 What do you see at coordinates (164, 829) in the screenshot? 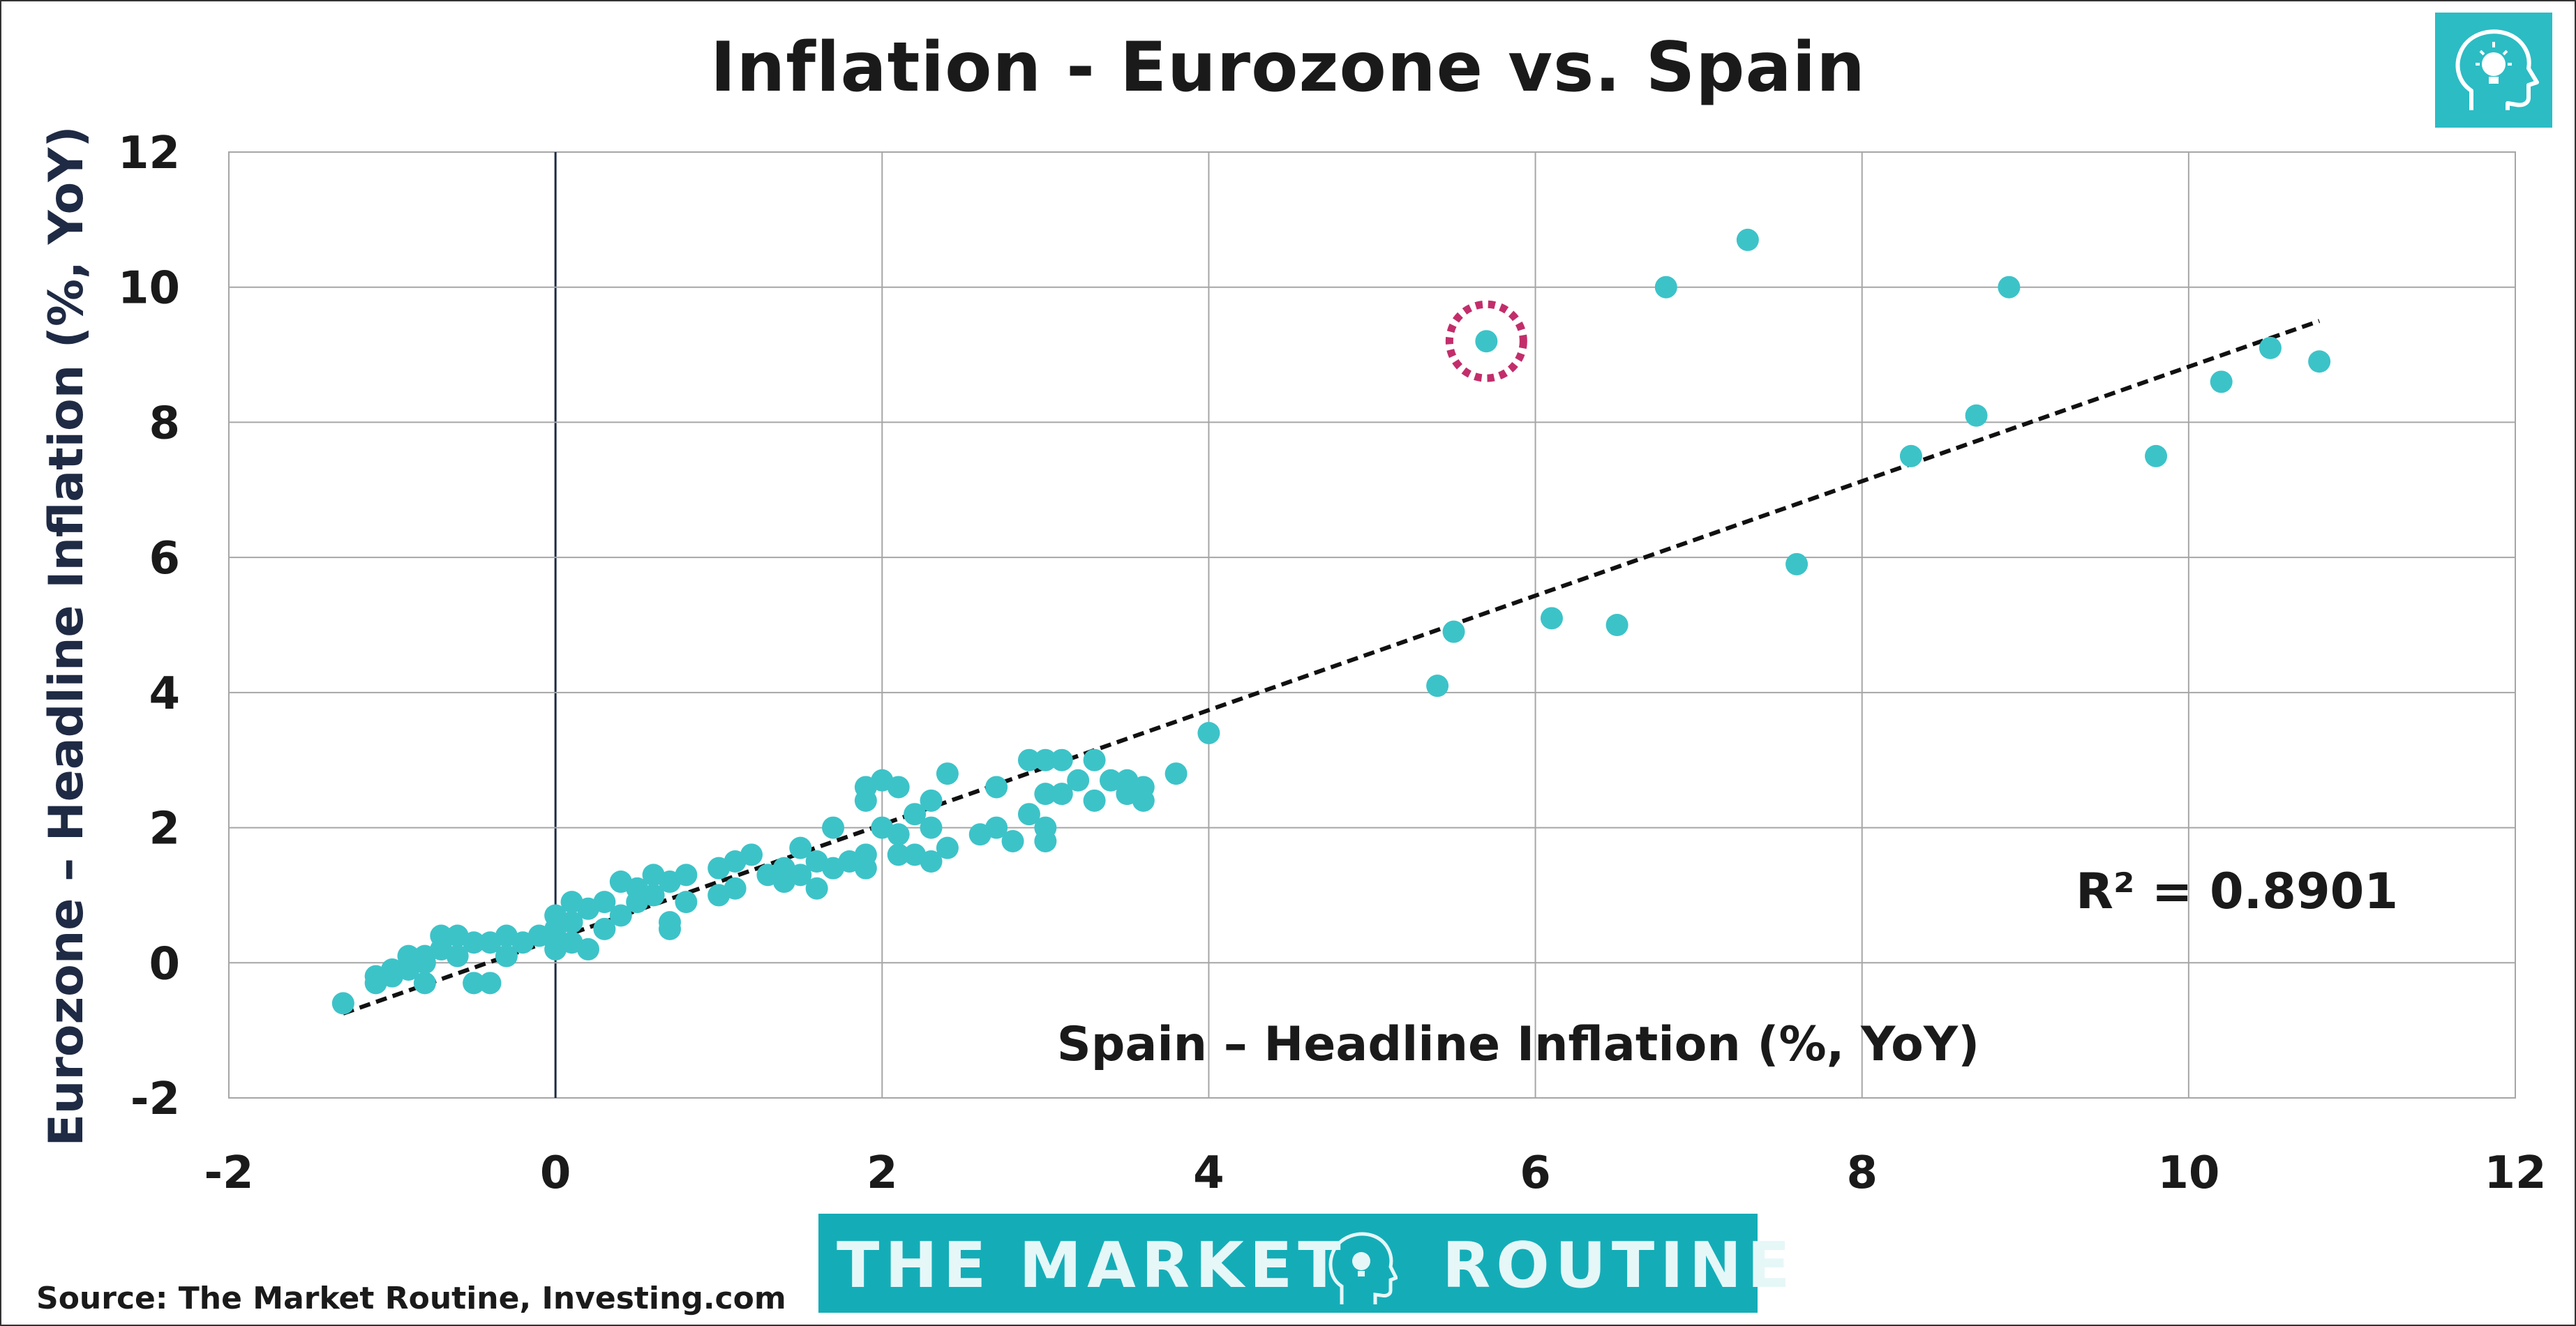
I see `y-tick-label: 2` at bounding box center [164, 829].